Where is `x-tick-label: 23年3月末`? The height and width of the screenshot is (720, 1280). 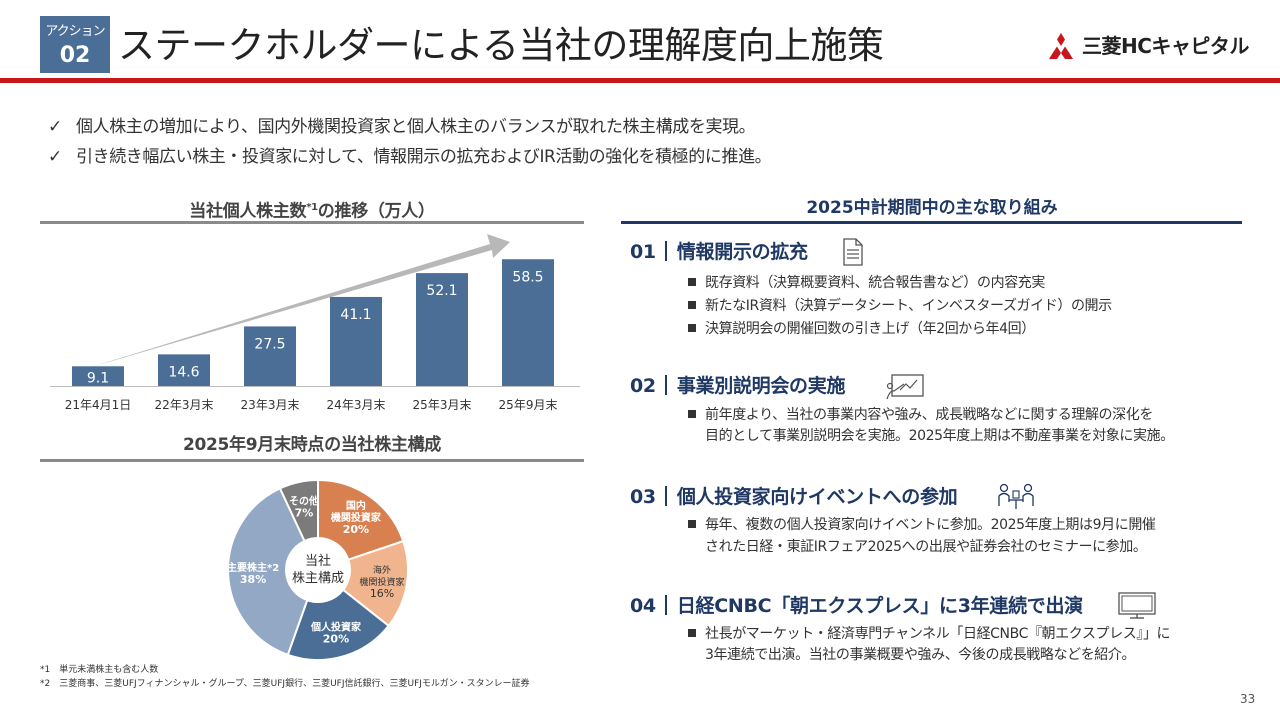 x-tick-label: 23年3月末 is located at coordinates (270, 405).